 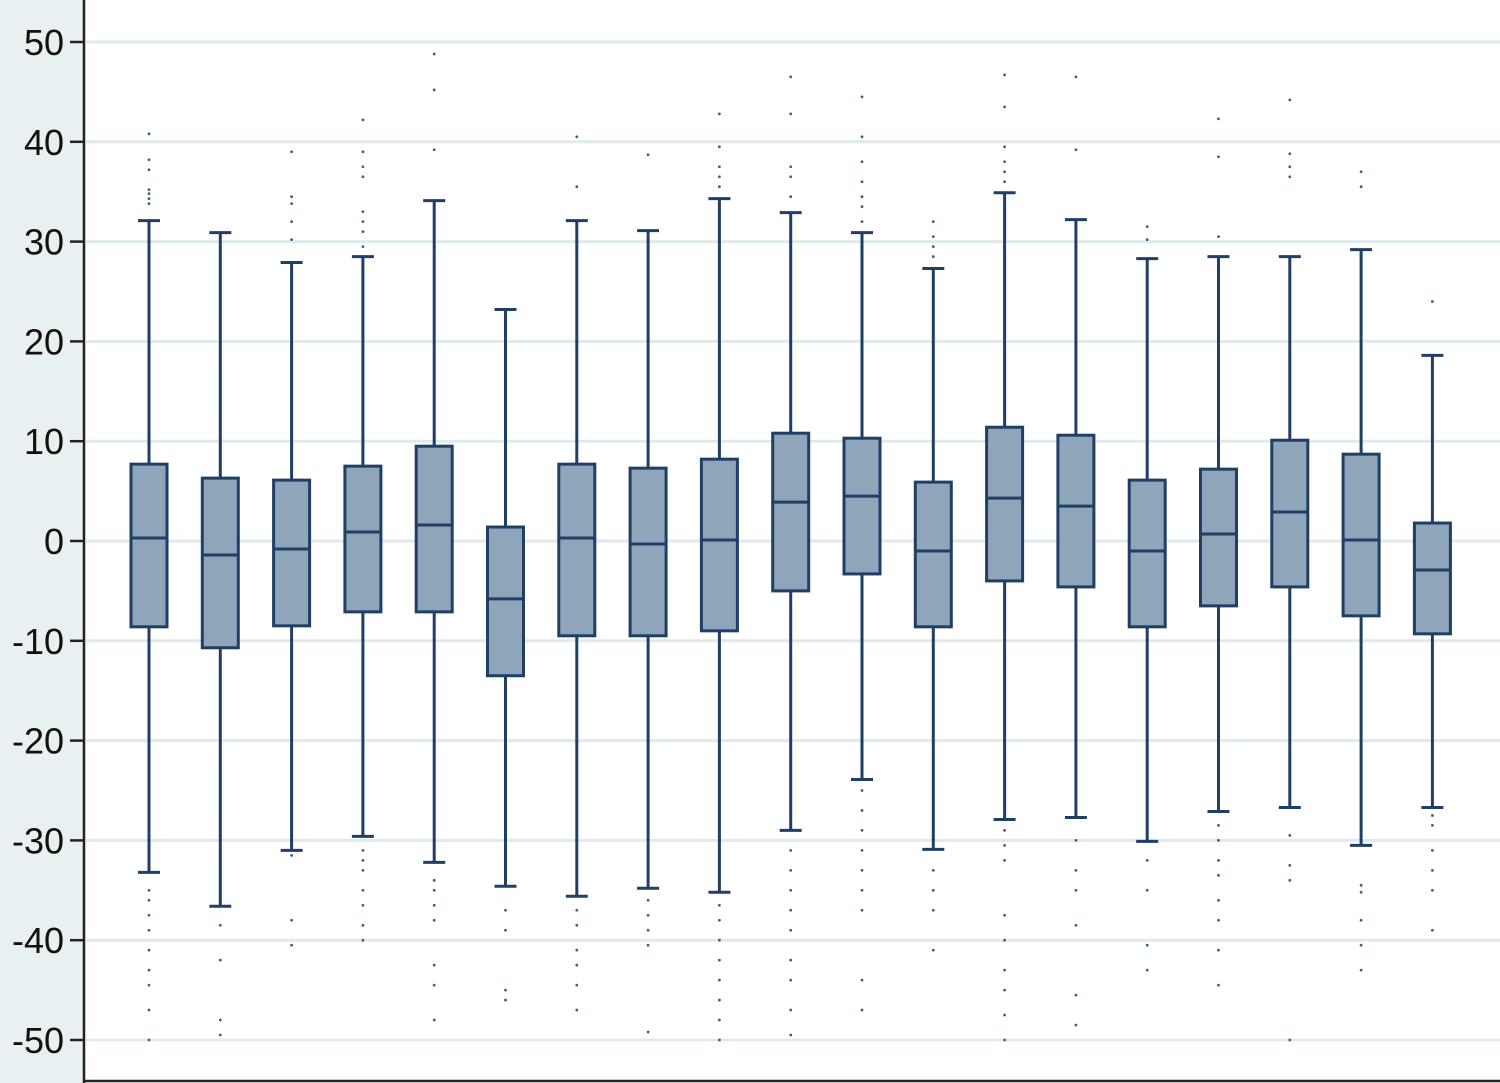 What do you see at coordinates (38, 940) in the screenshot?
I see `y-tick-label: -40` at bounding box center [38, 940].